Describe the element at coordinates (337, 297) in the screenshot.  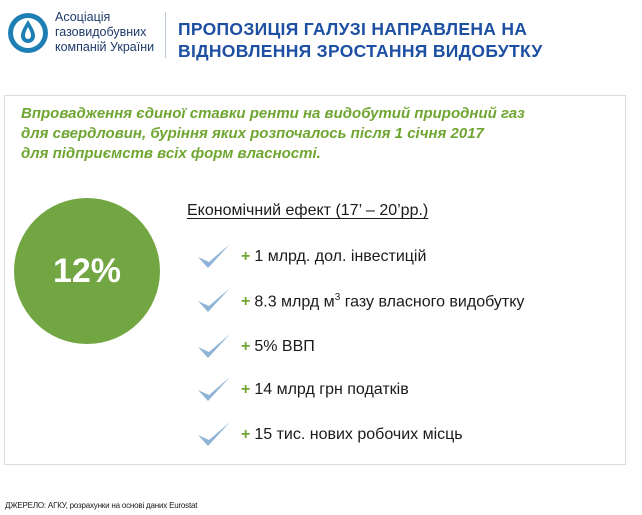
I see `superscript: 3` at that location.